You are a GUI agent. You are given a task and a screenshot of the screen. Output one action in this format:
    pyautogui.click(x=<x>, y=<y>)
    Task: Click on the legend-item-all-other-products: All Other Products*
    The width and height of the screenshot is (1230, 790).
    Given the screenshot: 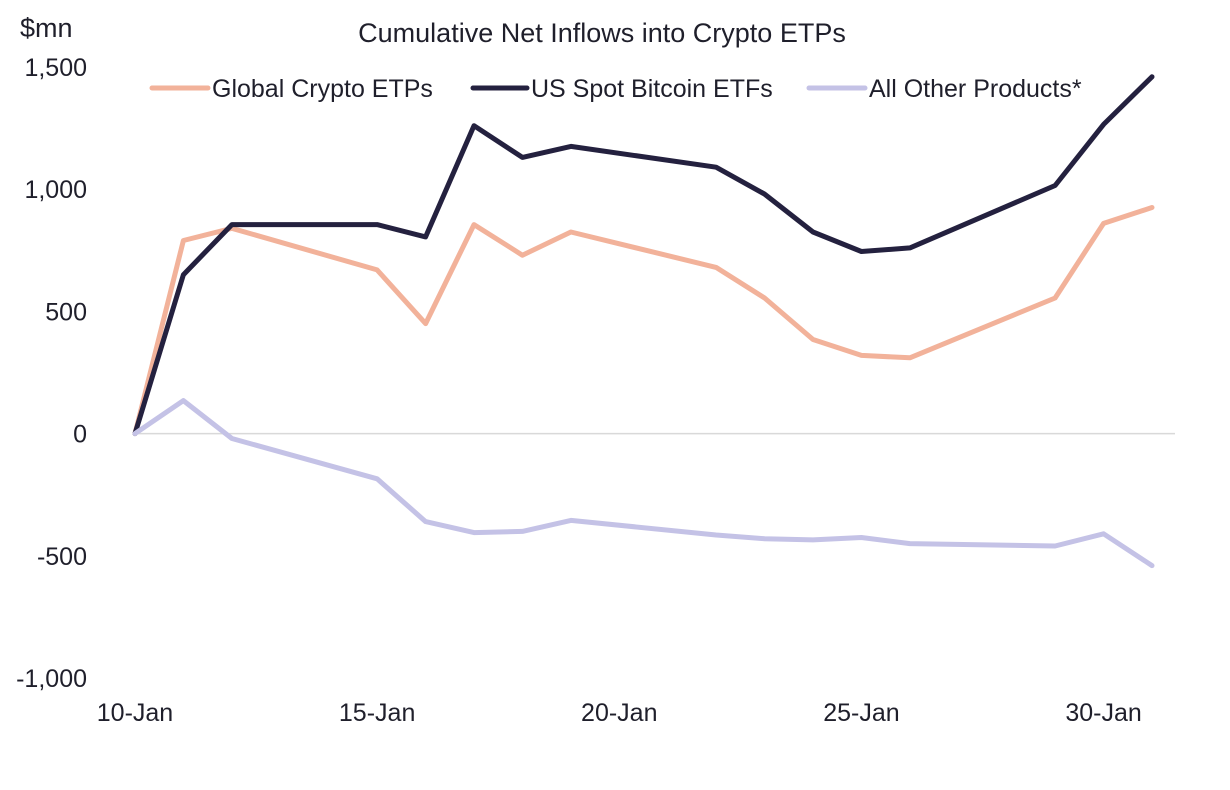 What is the action you would take?
    pyautogui.click(x=944, y=89)
    